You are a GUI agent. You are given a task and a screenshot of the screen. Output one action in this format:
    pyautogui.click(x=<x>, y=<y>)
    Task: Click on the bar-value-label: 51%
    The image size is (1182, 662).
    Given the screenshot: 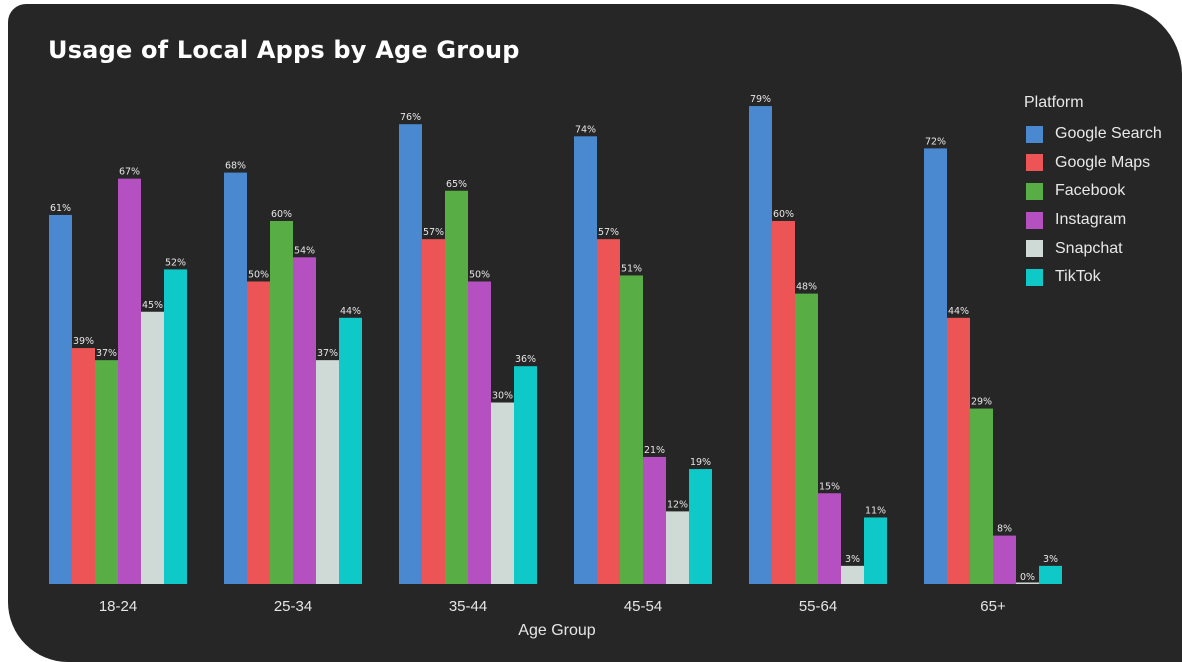 What is the action you would take?
    pyautogui.click(x=631, y=268)
    